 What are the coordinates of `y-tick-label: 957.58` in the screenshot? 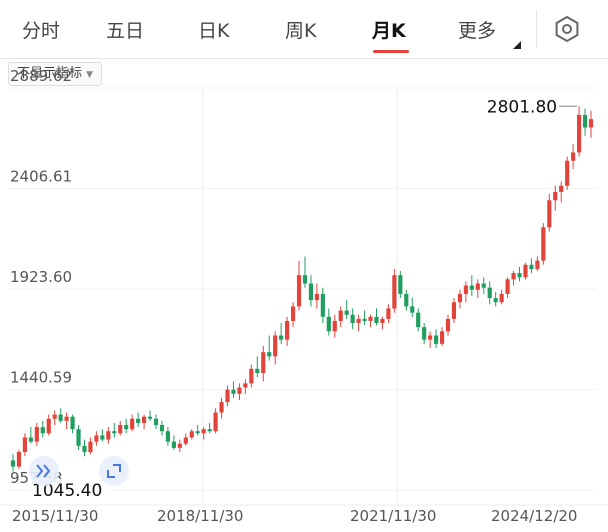 It's located at (36, 478).